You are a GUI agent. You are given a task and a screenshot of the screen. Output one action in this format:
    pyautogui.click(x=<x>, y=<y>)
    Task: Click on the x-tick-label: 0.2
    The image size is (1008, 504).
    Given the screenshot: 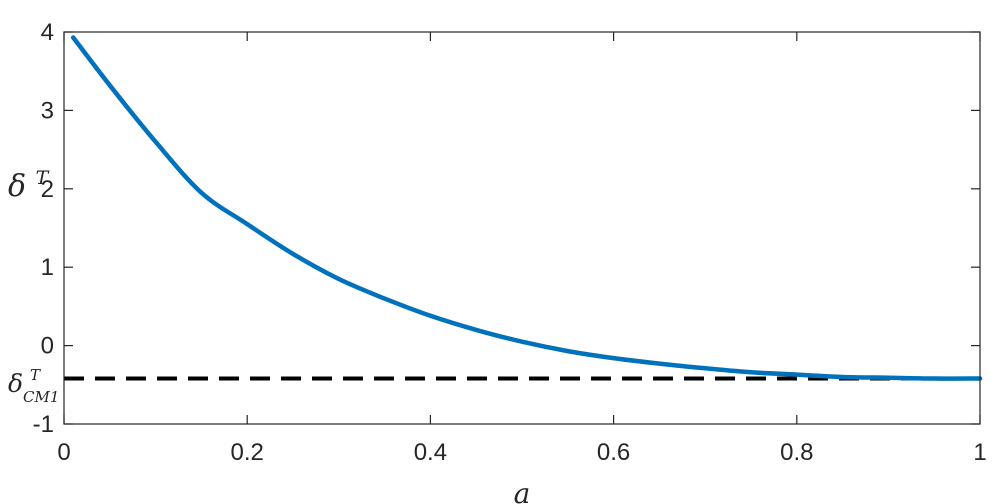 What is the action you would take?
    pyautogui.click(x=247, y=452)
    